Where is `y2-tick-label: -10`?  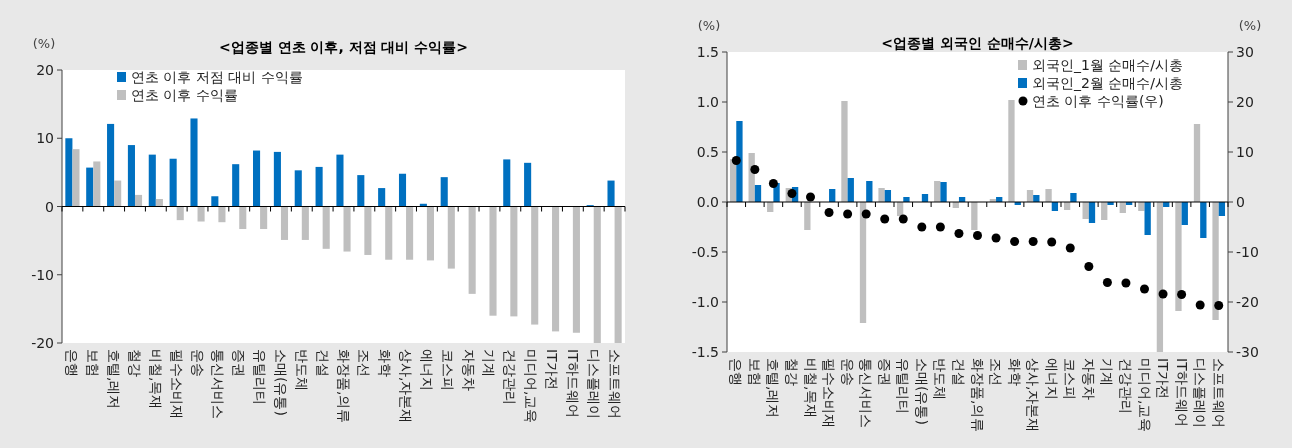
y2-tick-label: -10 is located at coordinates (1247, 252).